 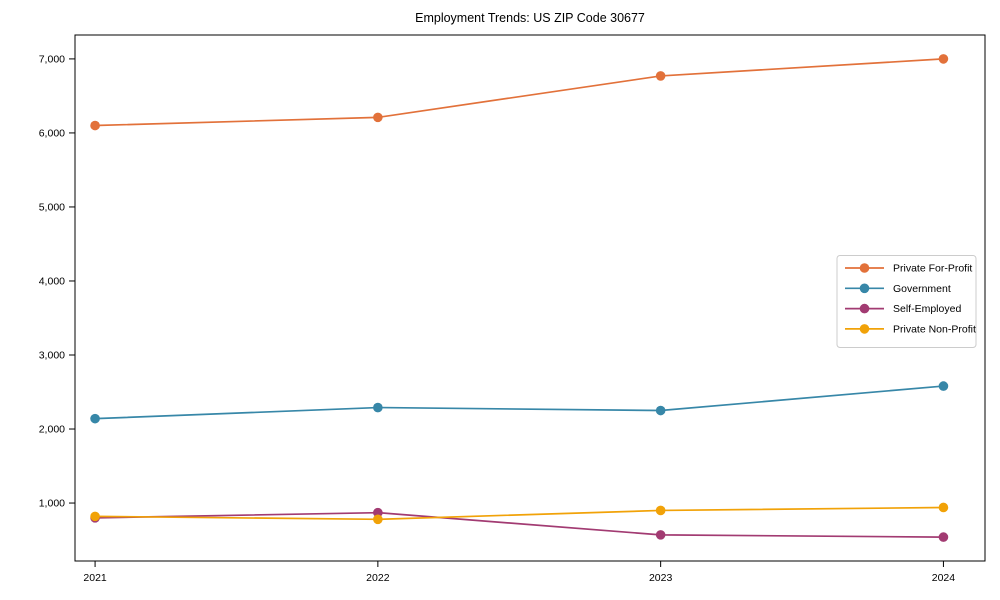 I want to click on legend-box, so click(x=906, y=301).